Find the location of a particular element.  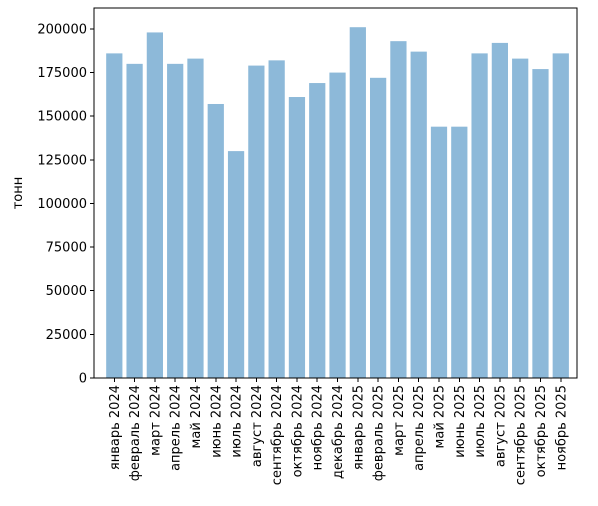

x-tick-label: январь 2024 is located at coordinates (115, 427).